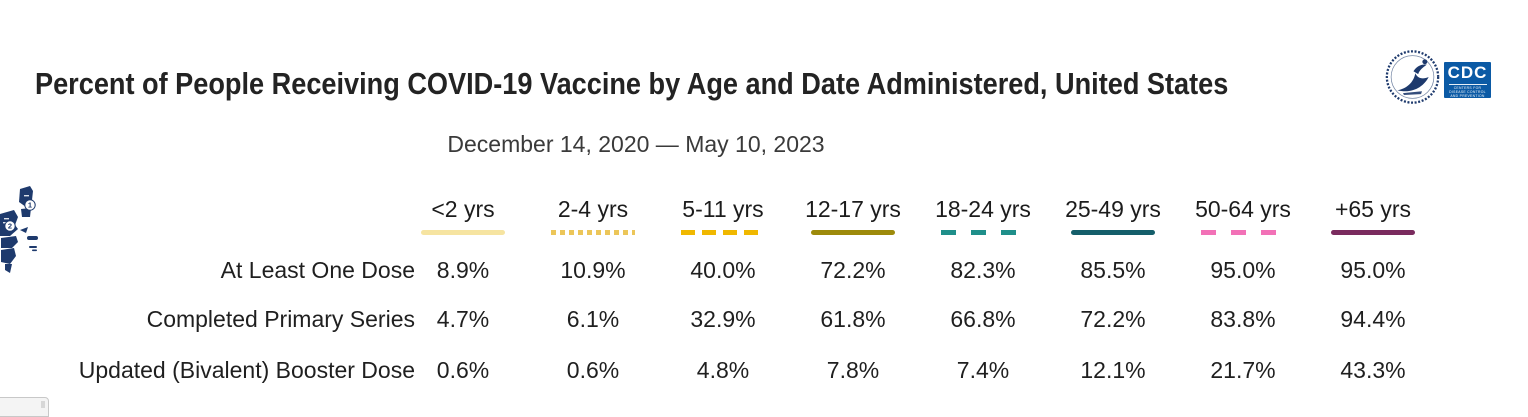 Image resolution: width=1528 pixels, height=417 pixels. Describe the element at coordinates (215, 221) in the screenshot. I see `corner-cell` at that location.